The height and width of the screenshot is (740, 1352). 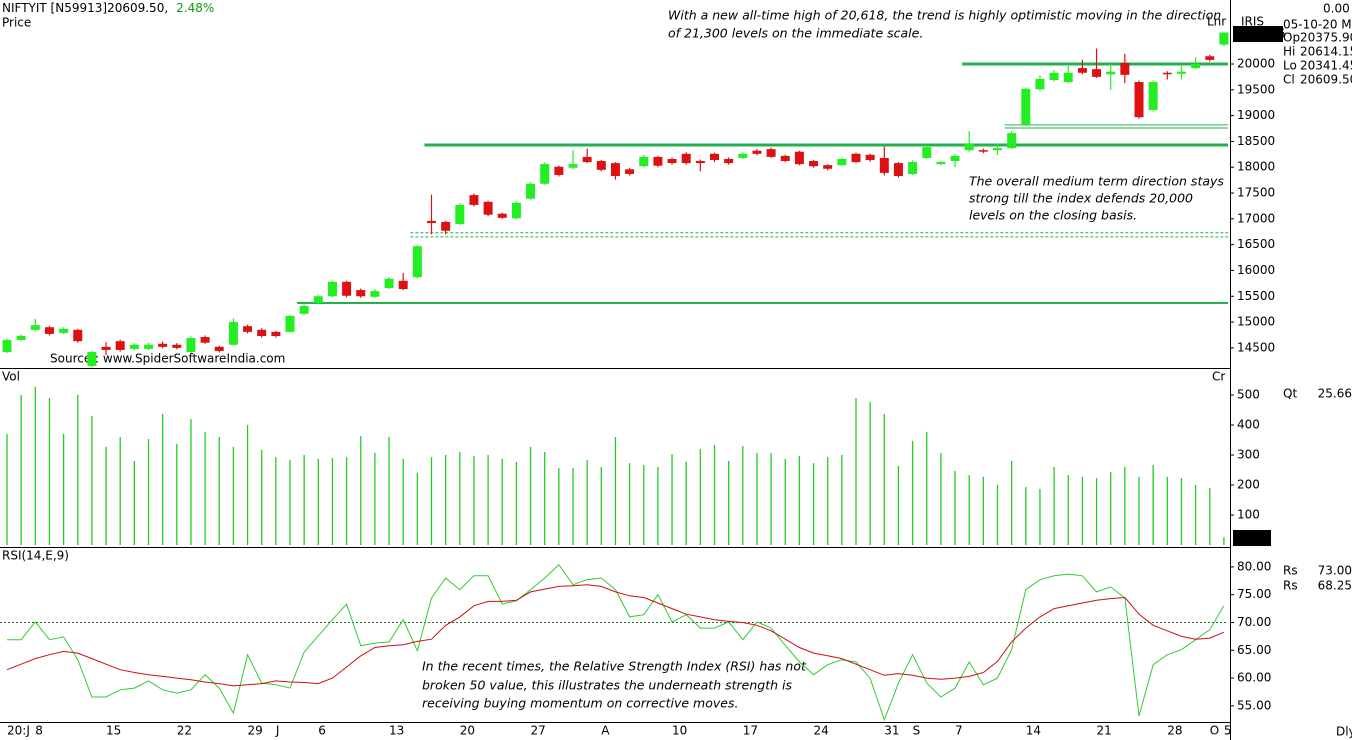 I want to click on readout-value: 20375.90, so click(x=1326, y=38).